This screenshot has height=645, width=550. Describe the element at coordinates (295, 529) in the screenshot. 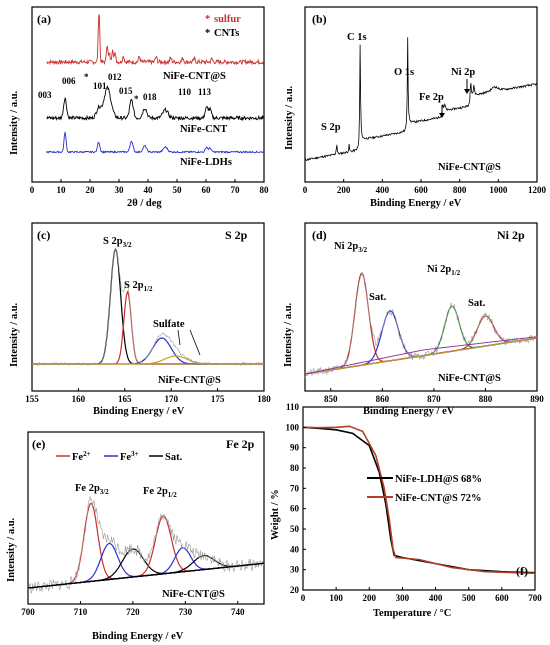

I see `f-ytick-label: 50` at that location.